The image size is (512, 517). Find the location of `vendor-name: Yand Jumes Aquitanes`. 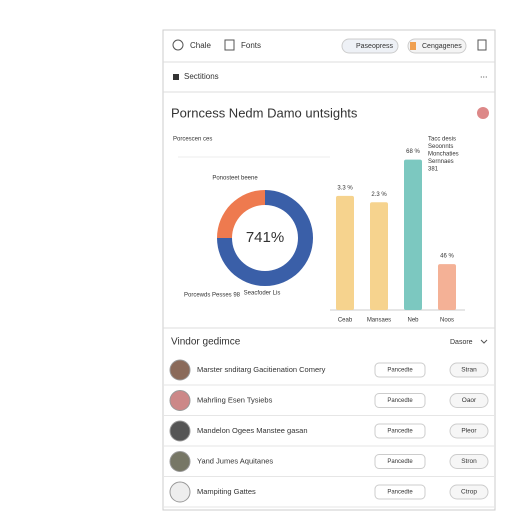

vendor-name: Yand Jumes Aquitanes is located at coordinates (235, 460).